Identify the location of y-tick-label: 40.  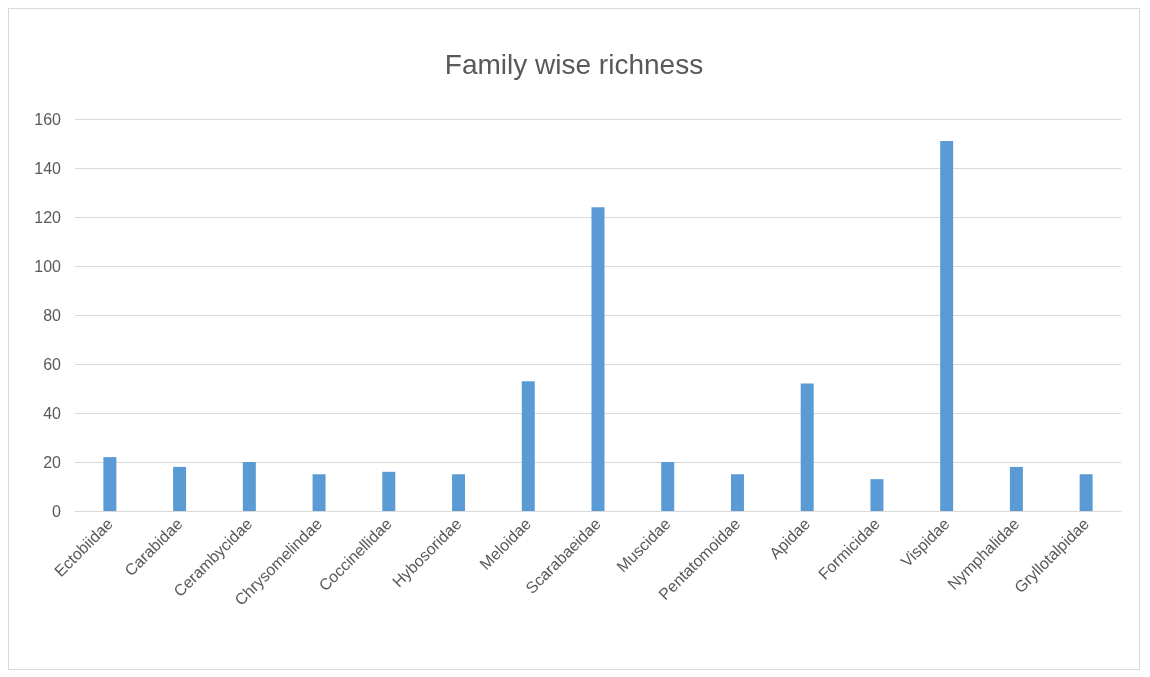
(52, 413).